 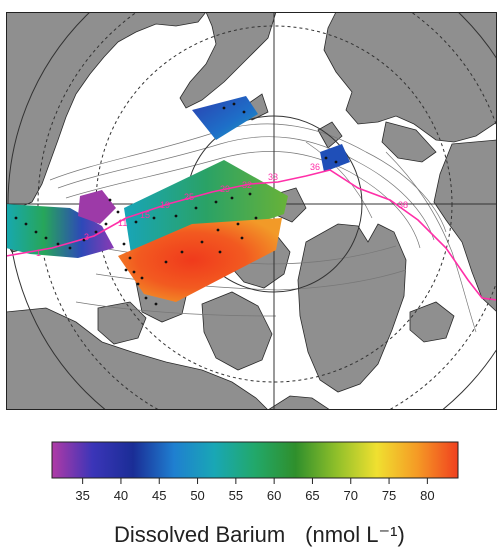 What do you see at coordinates (432, 322) in the screenshot?
I see `land-iceland-coast` at bounding box center [432, 322].